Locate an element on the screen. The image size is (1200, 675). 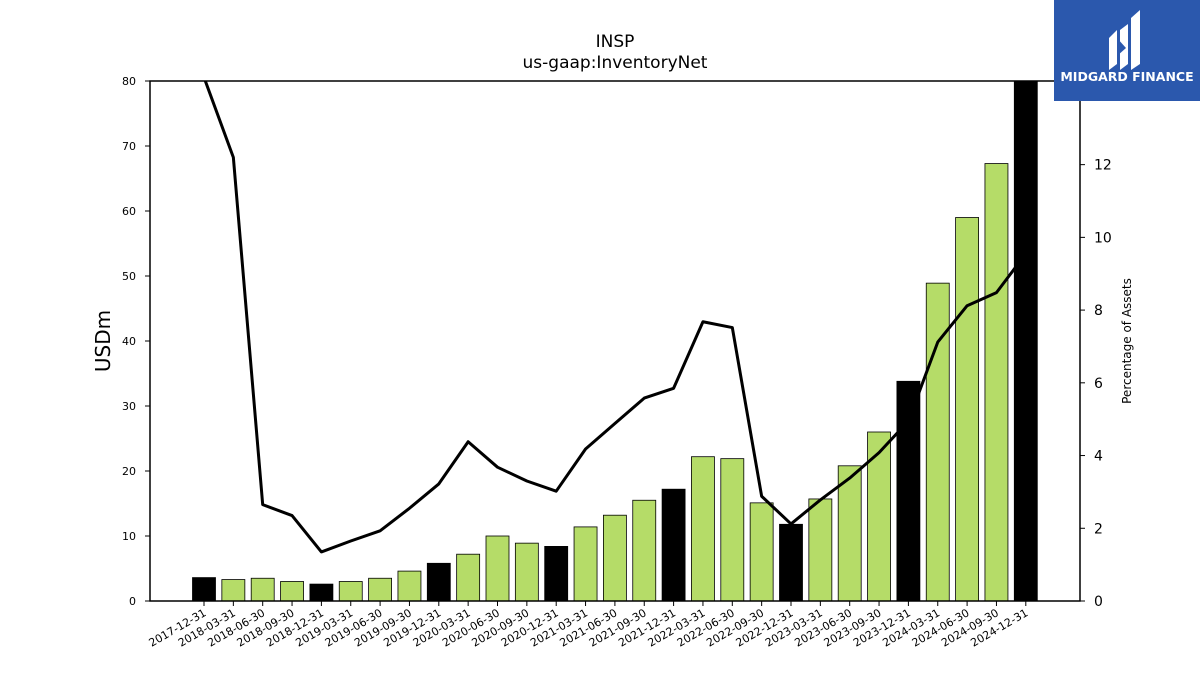
y2-axis-label: Percentage of Assets is located at coordinates (1127, 341).